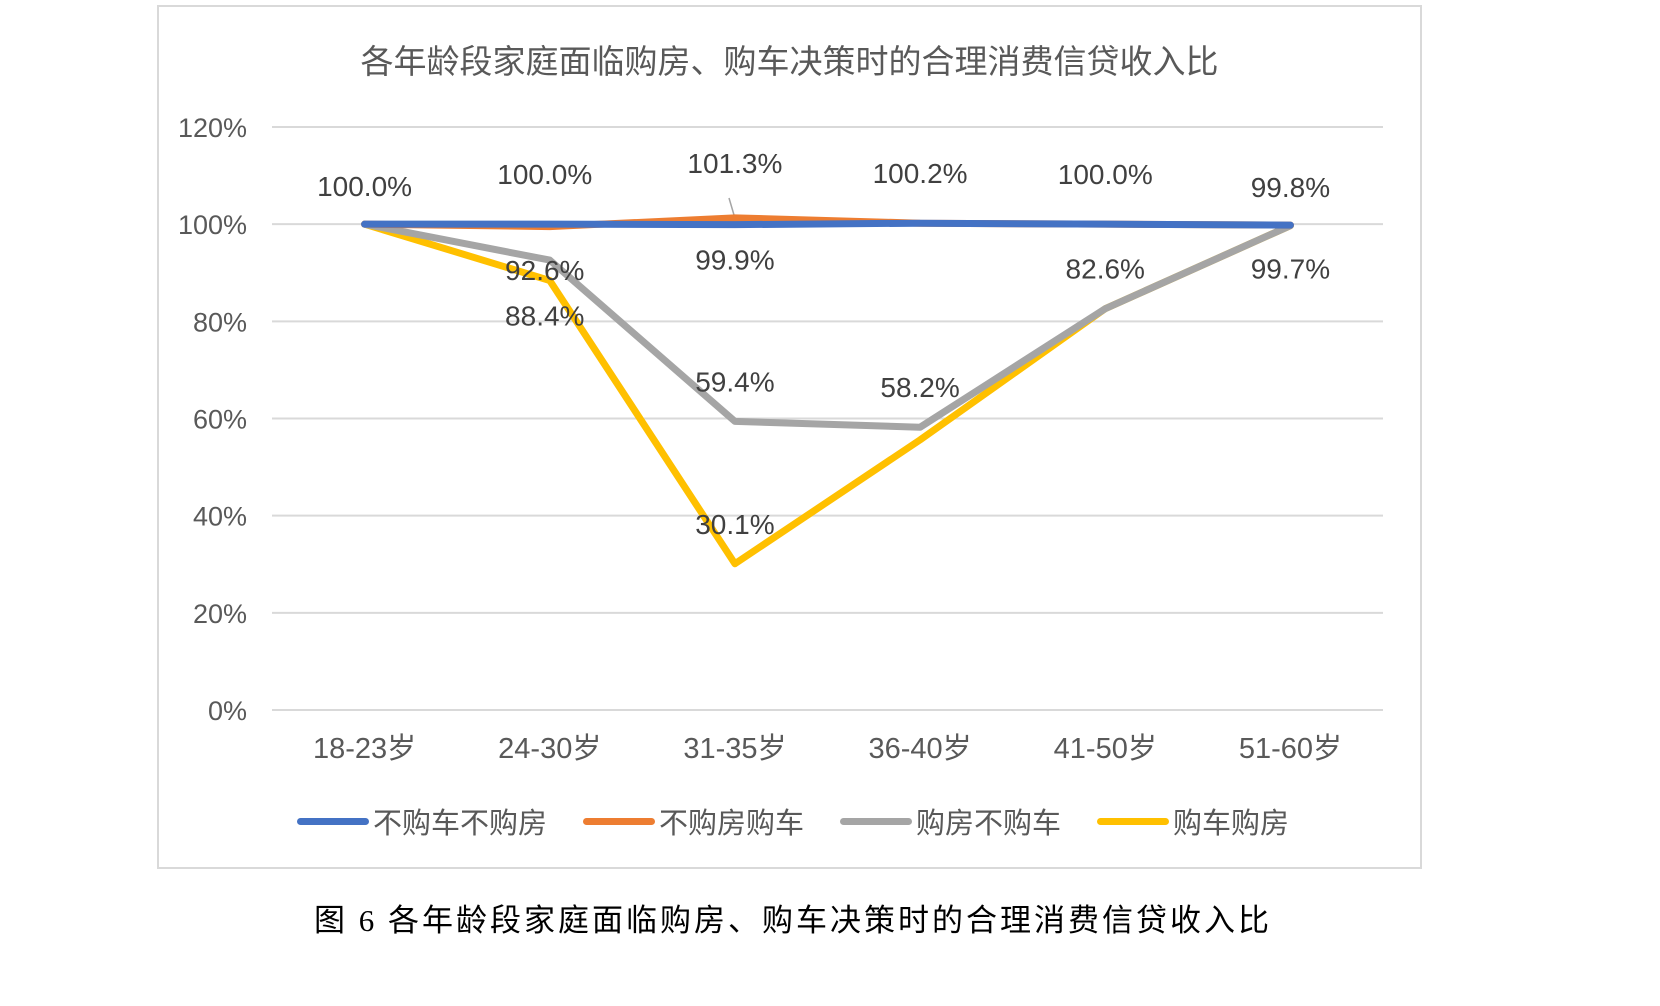  I want to click on x-tick-label: 31-35岁, so click(734, 748).